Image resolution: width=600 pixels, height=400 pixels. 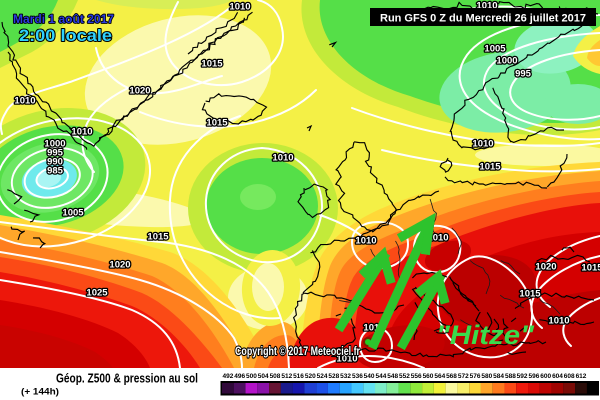 I want to click on svg-text: 2:00 locale, so click(x=65, y=35).